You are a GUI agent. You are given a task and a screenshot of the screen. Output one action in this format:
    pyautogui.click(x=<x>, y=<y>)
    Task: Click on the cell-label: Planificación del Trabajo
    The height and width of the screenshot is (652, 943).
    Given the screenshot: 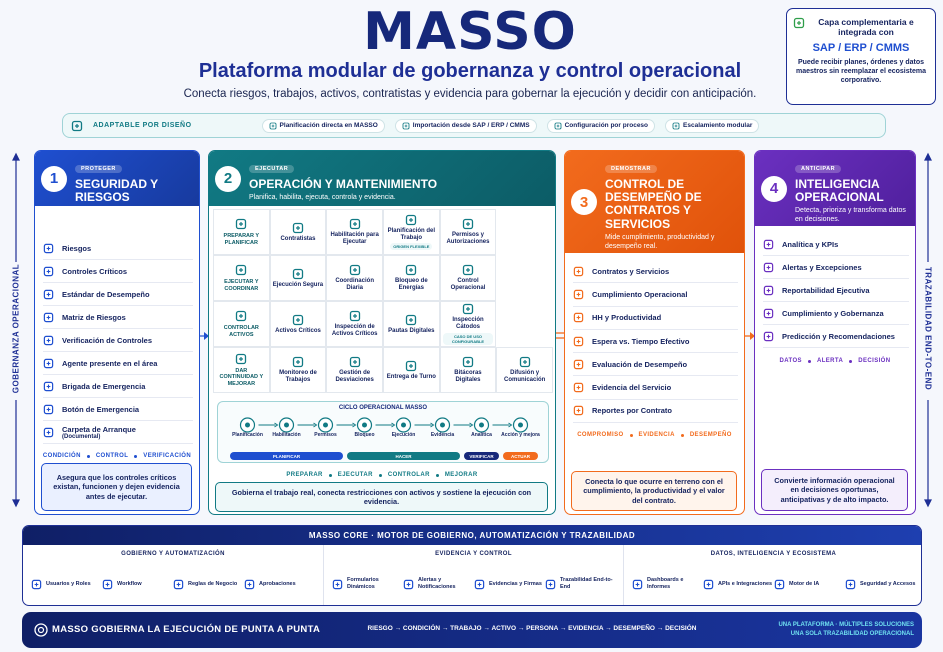 What is the action you would take?
    pyautogui.click(x=411, y=234)
    